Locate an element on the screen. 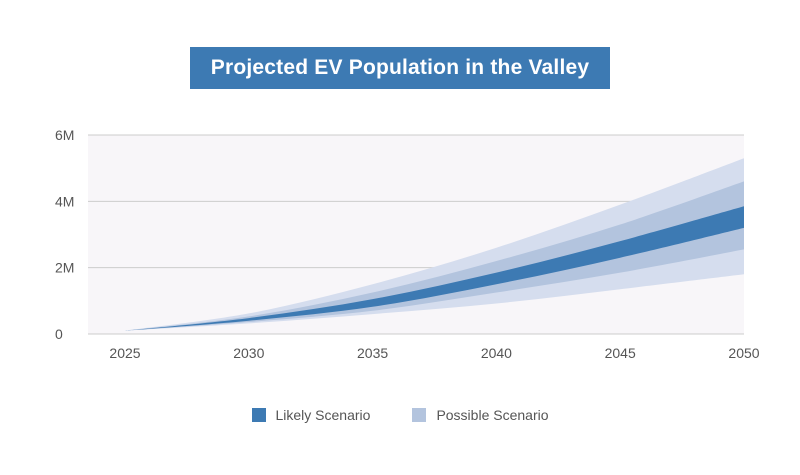 Image resolution: width=800 pixels, height=475 pixels. legend-swatch-likely is located at coordinates (258, 415).